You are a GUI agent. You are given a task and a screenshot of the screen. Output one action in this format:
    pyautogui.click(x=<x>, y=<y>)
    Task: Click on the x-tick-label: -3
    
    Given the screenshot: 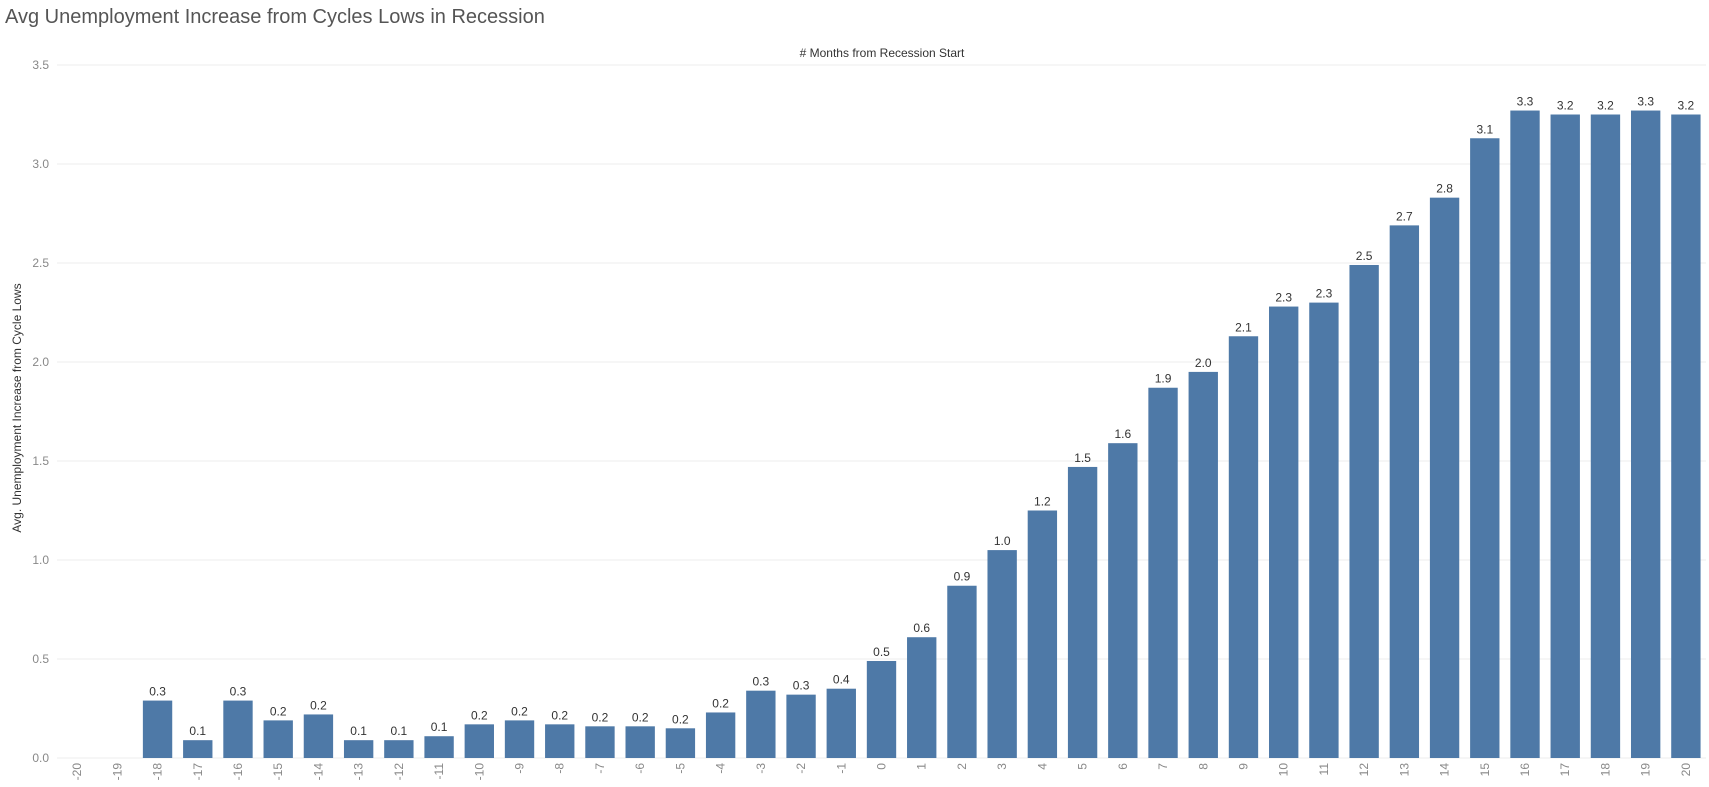 What is the action you would take?
    pyautogui.click(x=761, y=768)
    